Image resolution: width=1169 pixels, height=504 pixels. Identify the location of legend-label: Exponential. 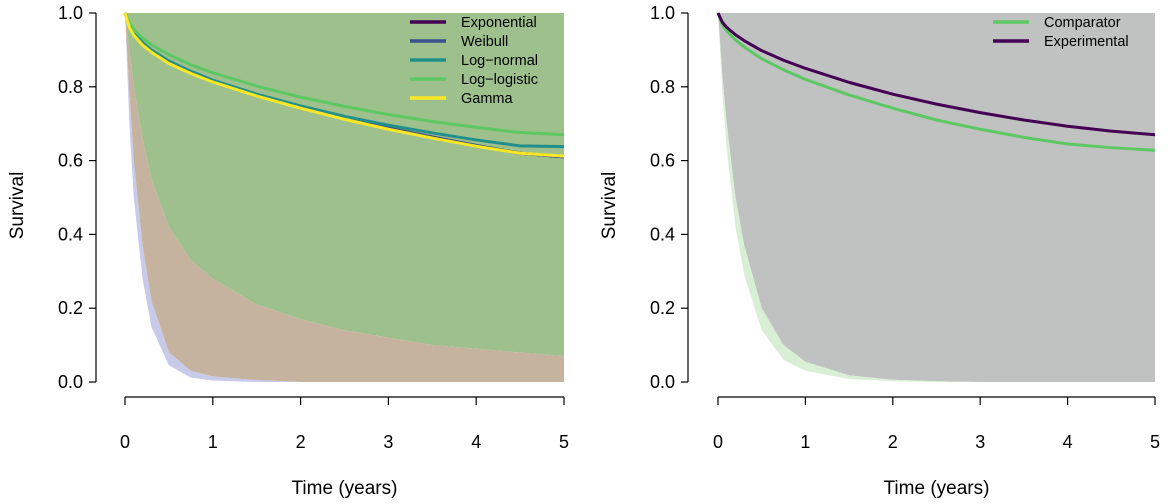
(499, 23).